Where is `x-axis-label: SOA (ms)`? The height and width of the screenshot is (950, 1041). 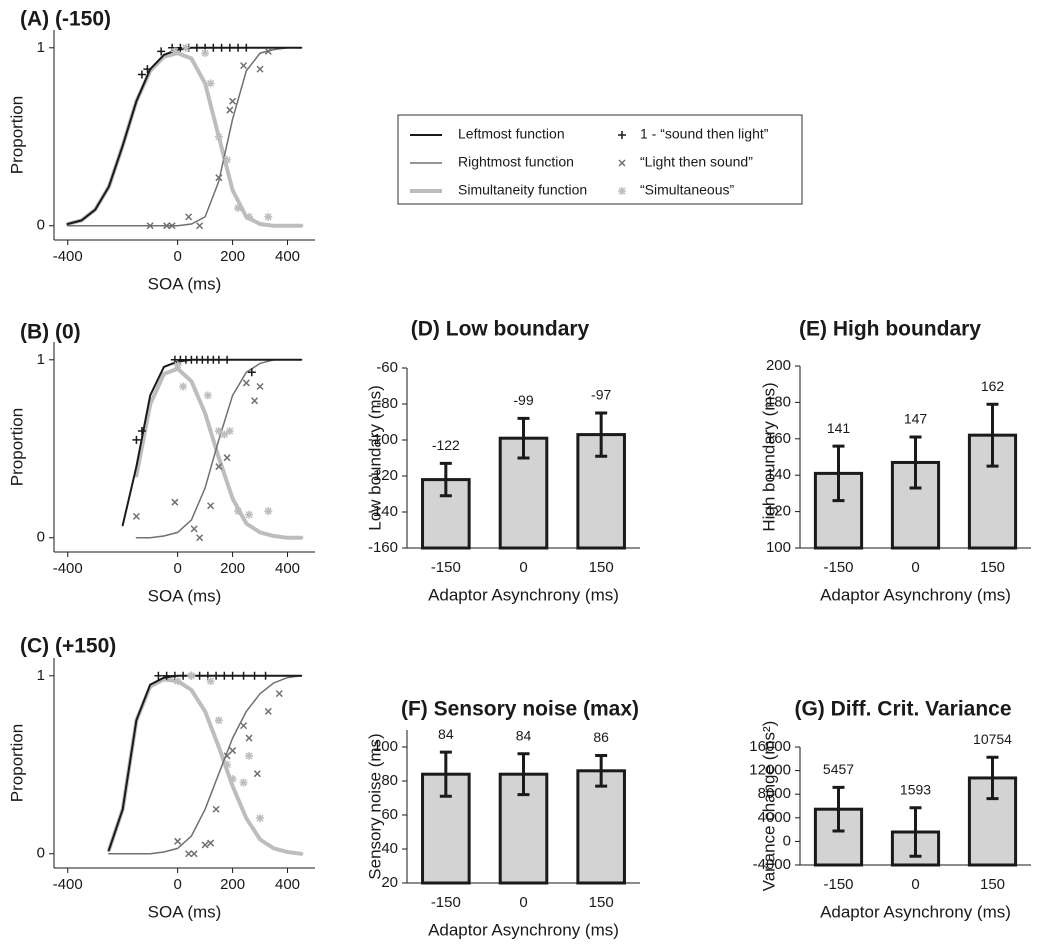
x-axis-label: SOA (ms) is located at coordinates (185, 911).